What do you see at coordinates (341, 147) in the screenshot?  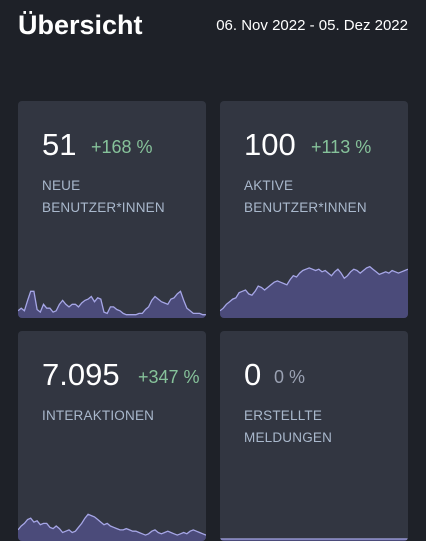 I see `card-change: +113 %` at bounding box center [341, 147].